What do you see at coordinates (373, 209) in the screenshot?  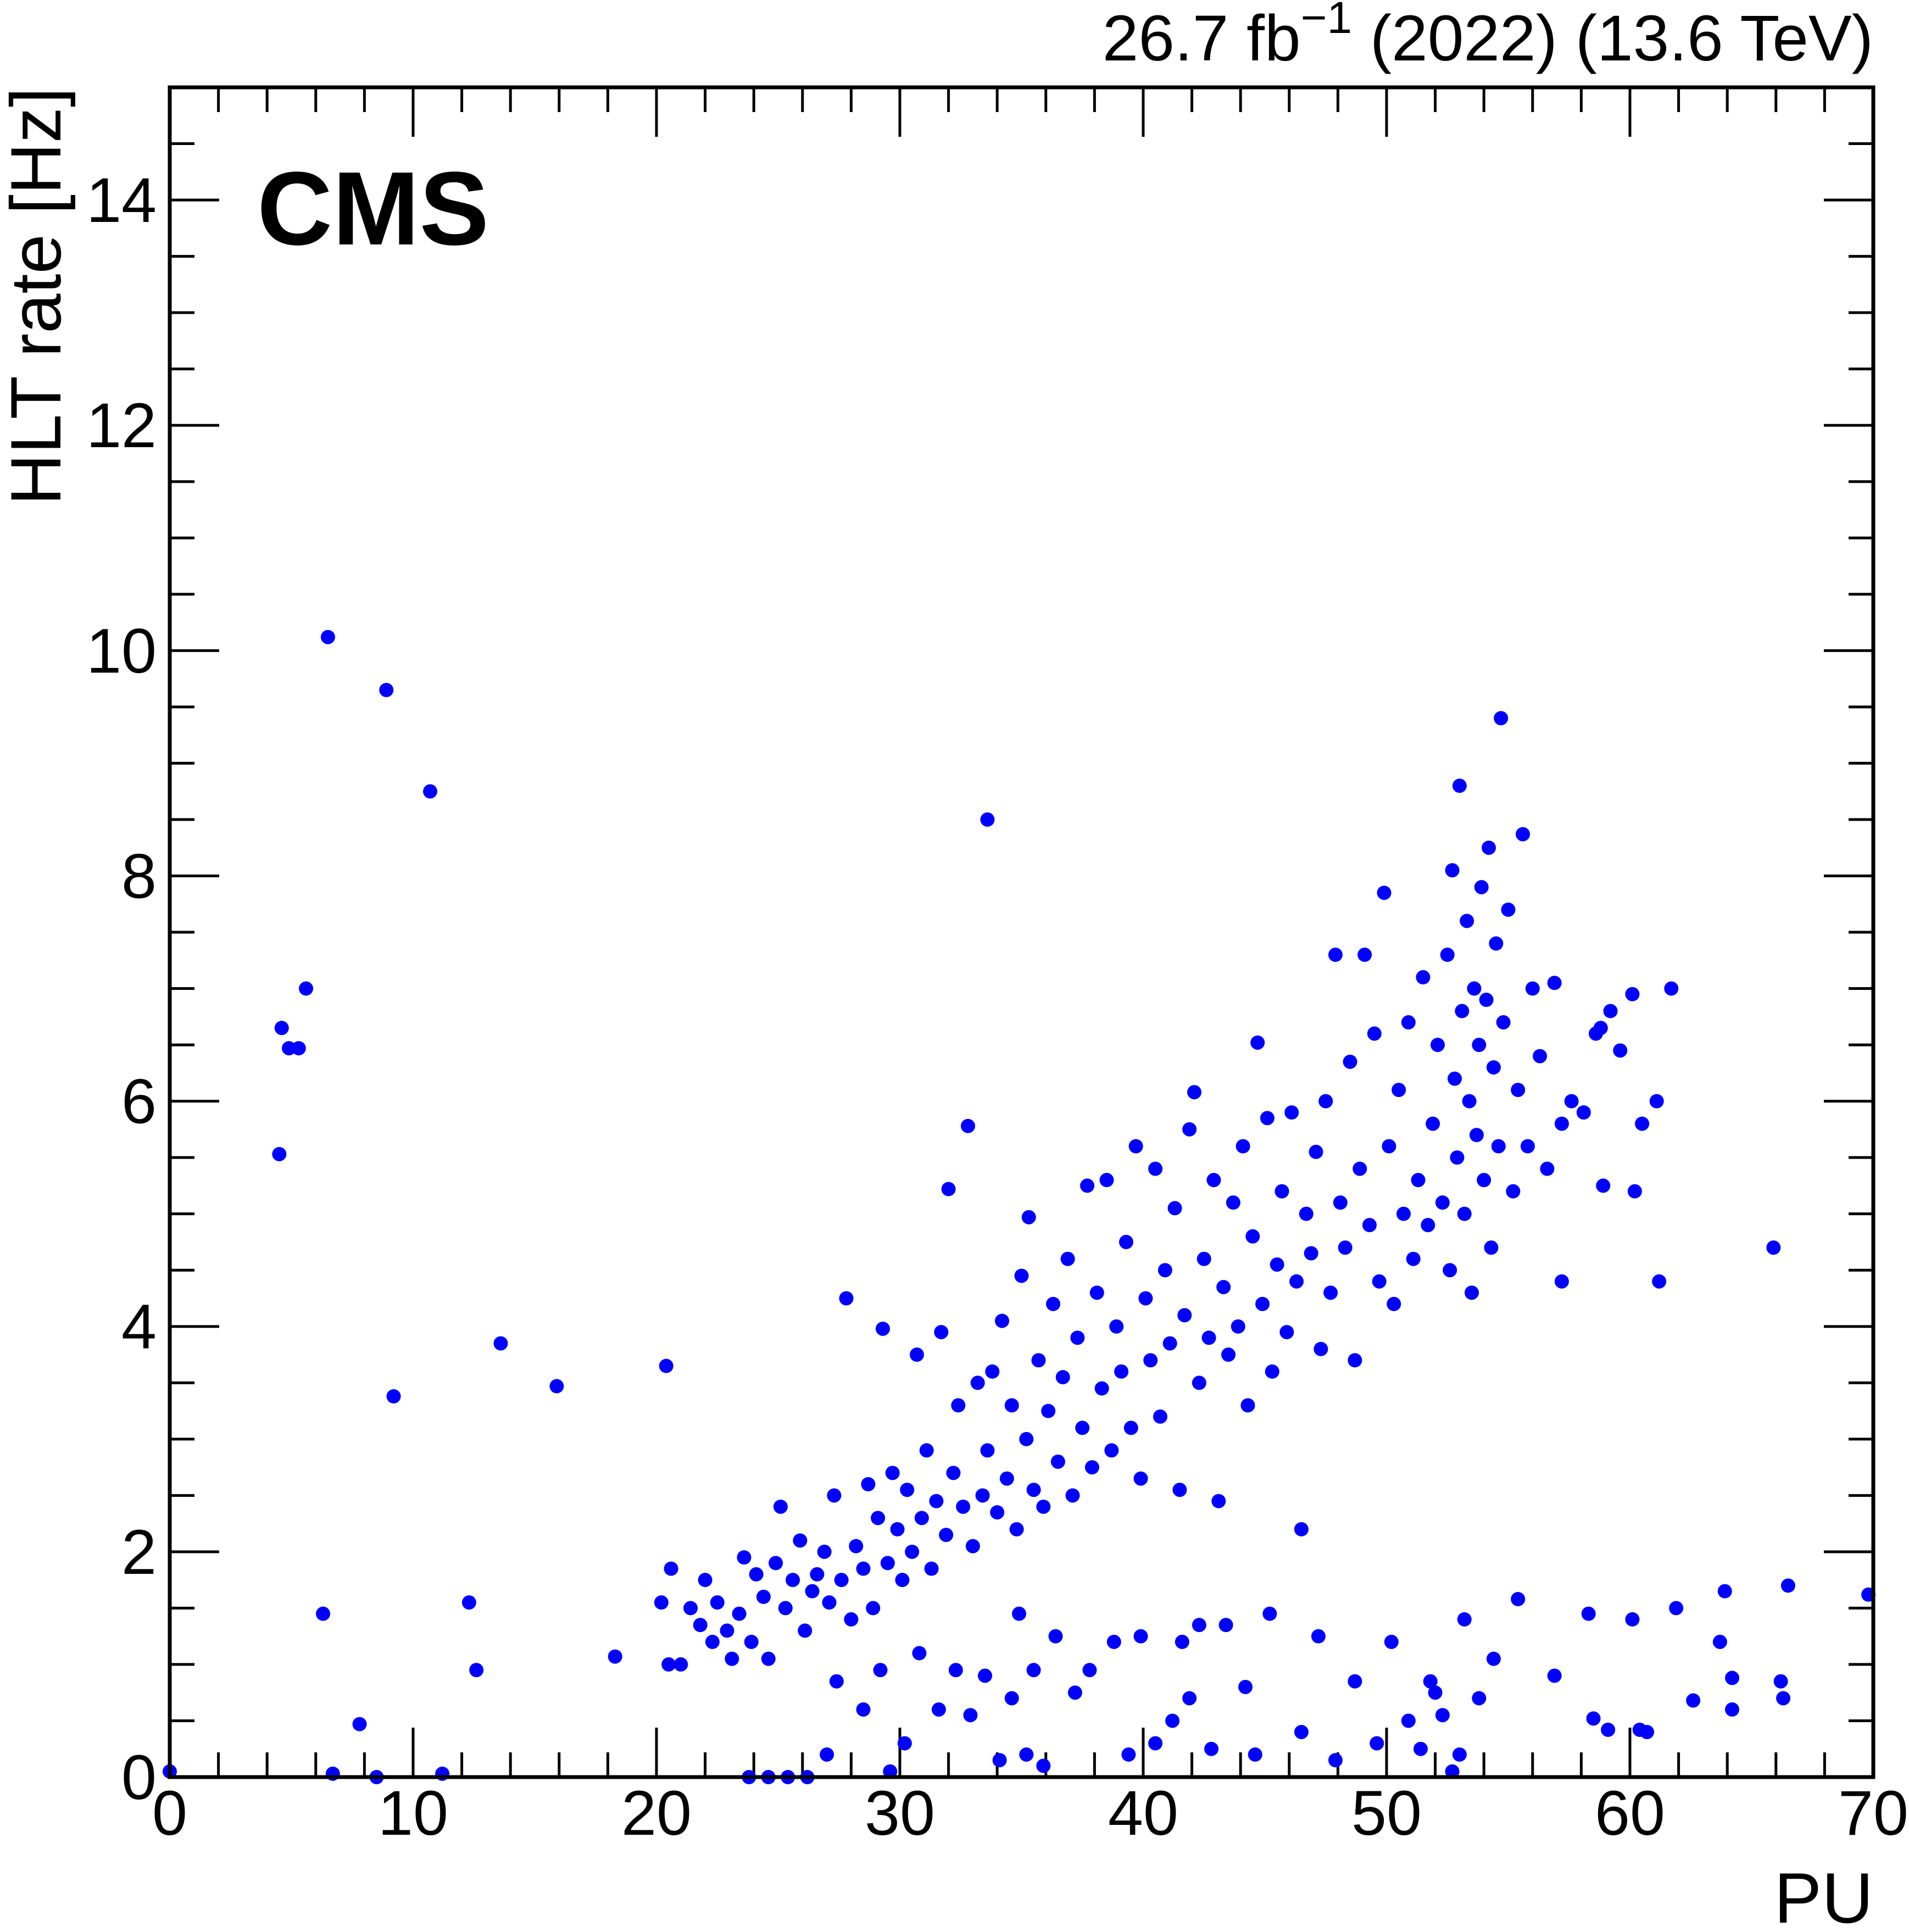 I see `cms-label: CMS` at bounding box center [373, 209].